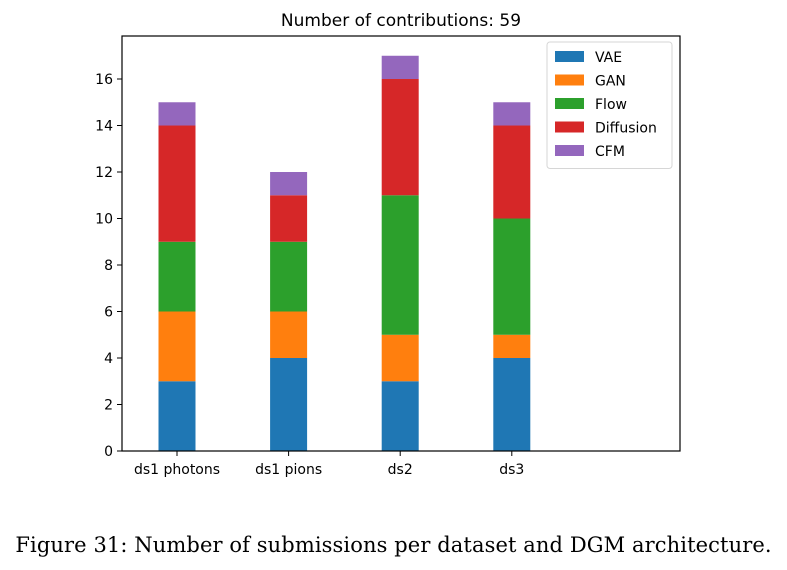 The height and width of the screenshot is (570, 787). Describe the element at coordinates (569, 80) in the screenshot. I see `legend-swatch-gan` at that location.